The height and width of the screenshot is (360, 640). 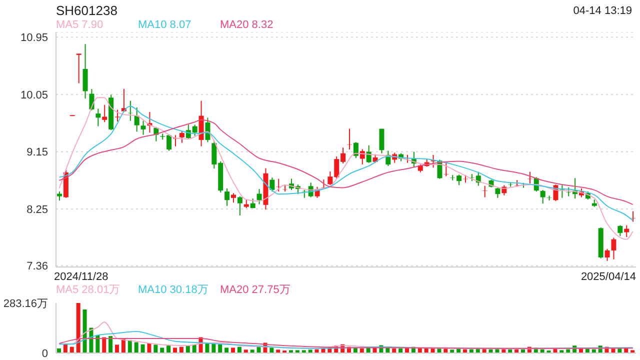 I want to click on y-tick-label: 0, so click(x=45, y=354).